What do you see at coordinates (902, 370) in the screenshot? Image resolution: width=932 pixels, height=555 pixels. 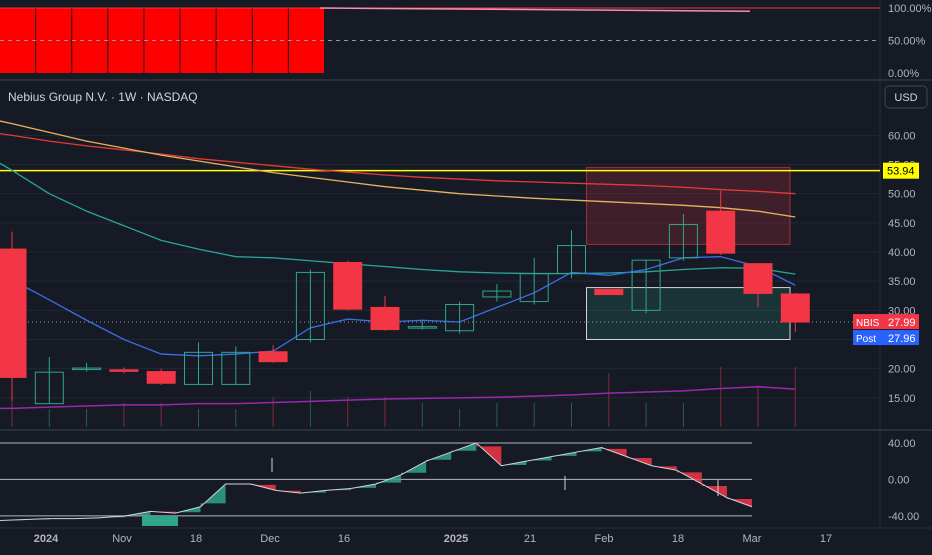 I see `price-axis-tick: 20.00` at bounding box center [902, 370].